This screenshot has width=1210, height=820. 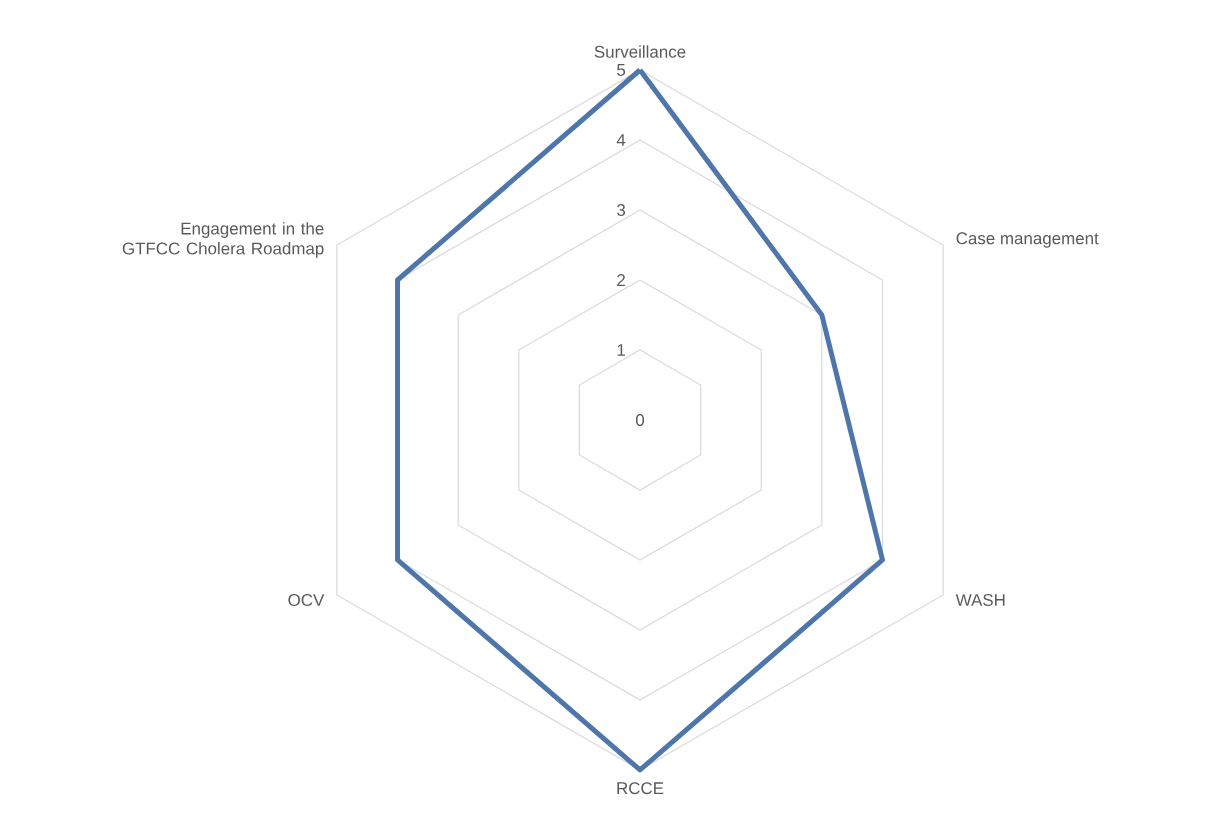 What do you see at coordinates (640, 419) in the screenshot?
I see `y-tick-label: 0` at bounding box center [640, 419].